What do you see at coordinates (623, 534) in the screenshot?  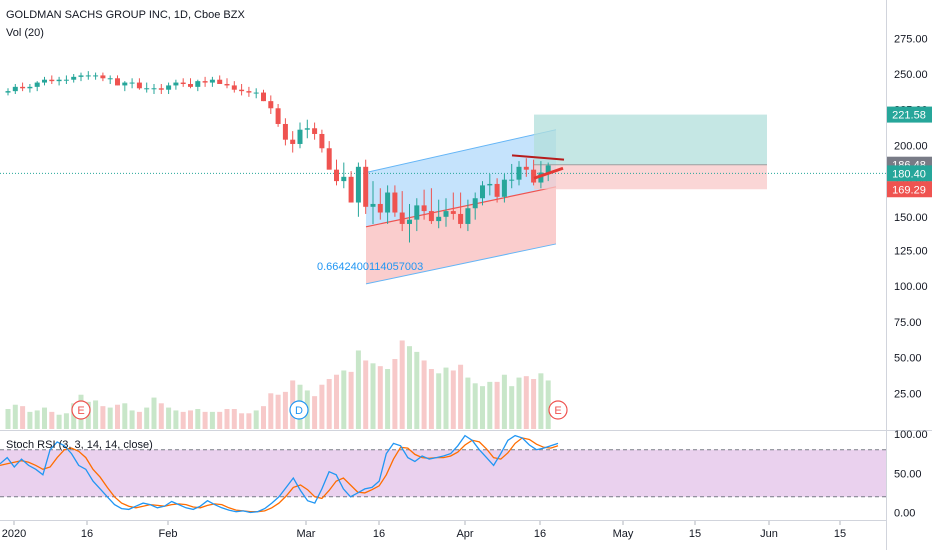 I see `time-axis-tick: May` at bounding box center [623, 534].